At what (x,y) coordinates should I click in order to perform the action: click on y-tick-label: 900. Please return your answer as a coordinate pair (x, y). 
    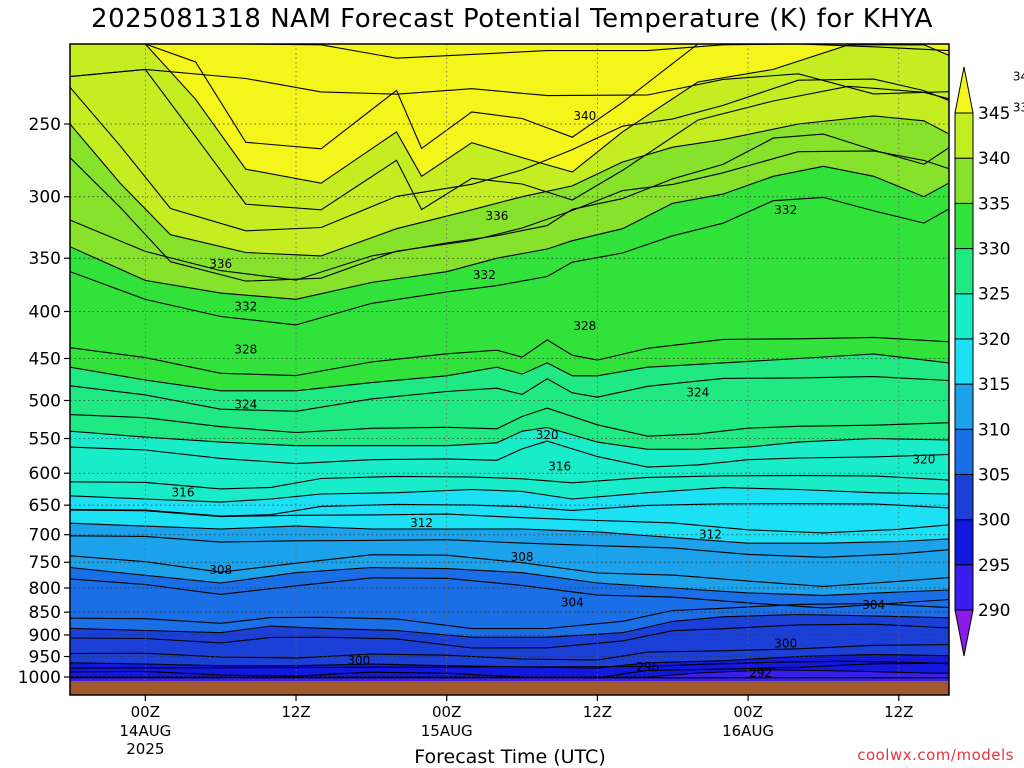
    Looking at the image, I should click on (45, 636).